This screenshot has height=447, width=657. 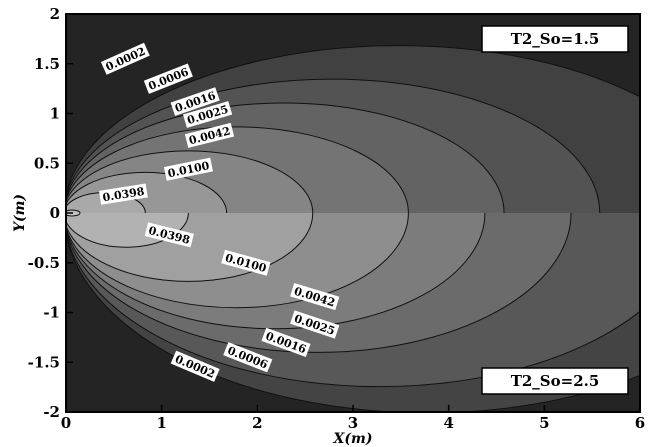 What do you see at coordinates (353, 439) in the screenshot?
I see `x-axis-label: X(m)` at bounding box center [353, 439].